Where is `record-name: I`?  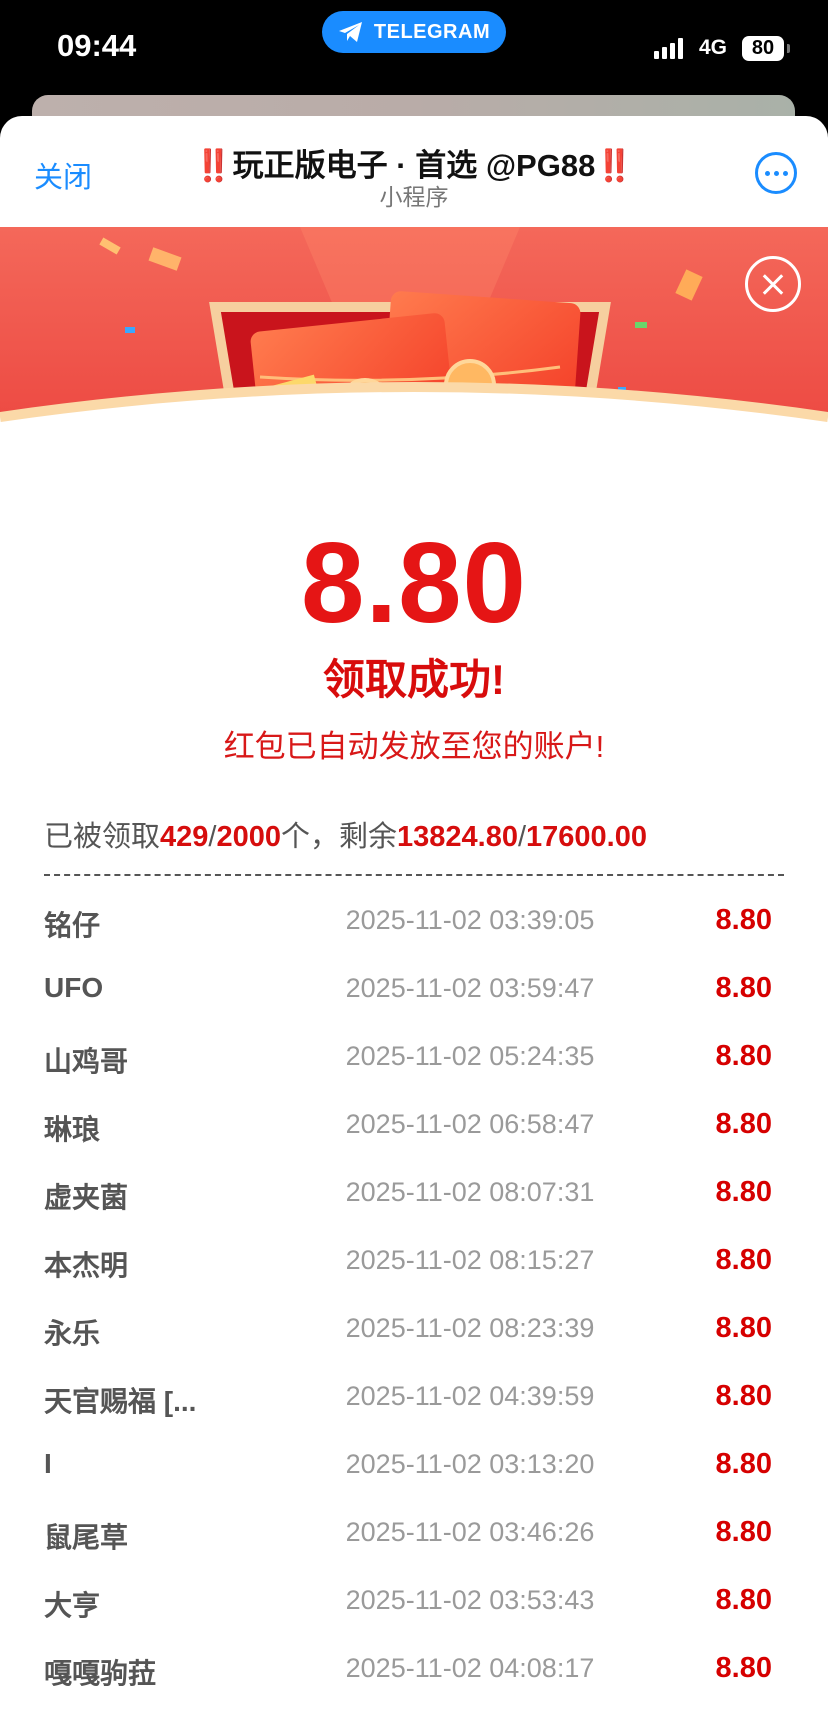 record-name: I is located at coordinates (48, 1463).